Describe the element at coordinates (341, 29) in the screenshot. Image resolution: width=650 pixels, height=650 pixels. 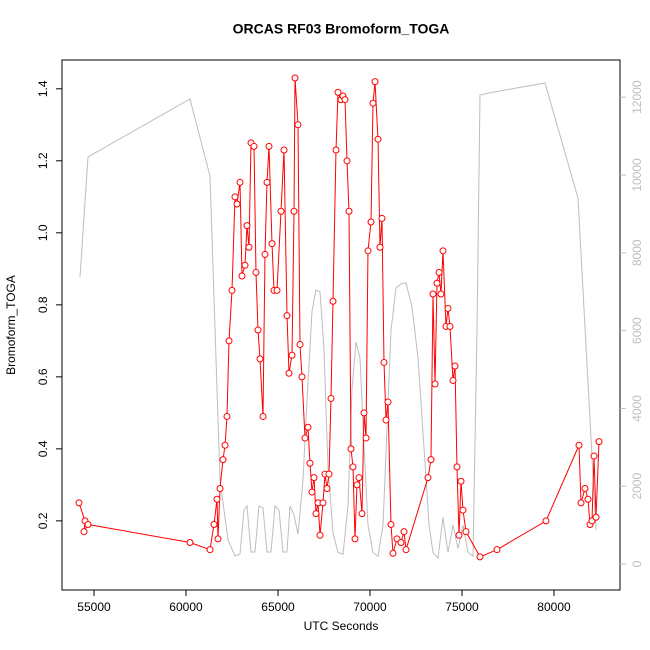
I see `chart-title: ORCAS RF03 Bromoform_TOGA` at that location.